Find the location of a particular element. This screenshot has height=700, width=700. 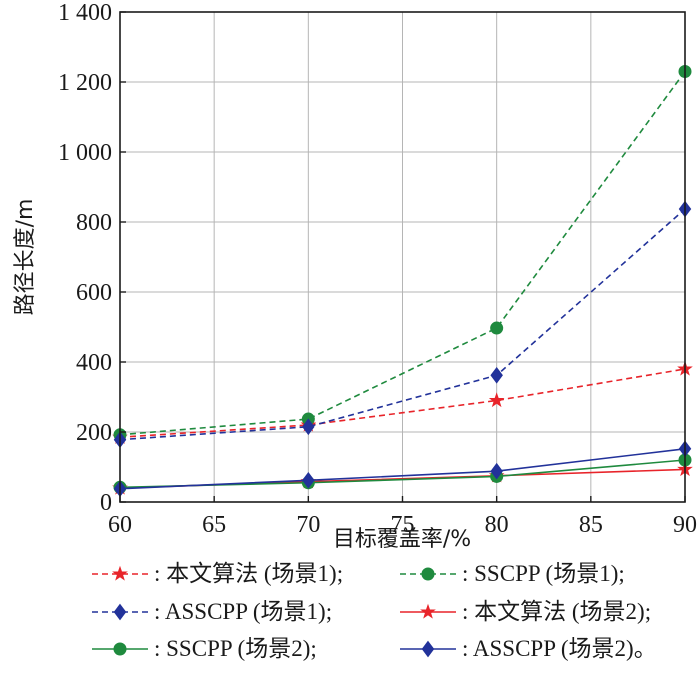

y-tick-label: 0 is located at coordinates (106, 503).